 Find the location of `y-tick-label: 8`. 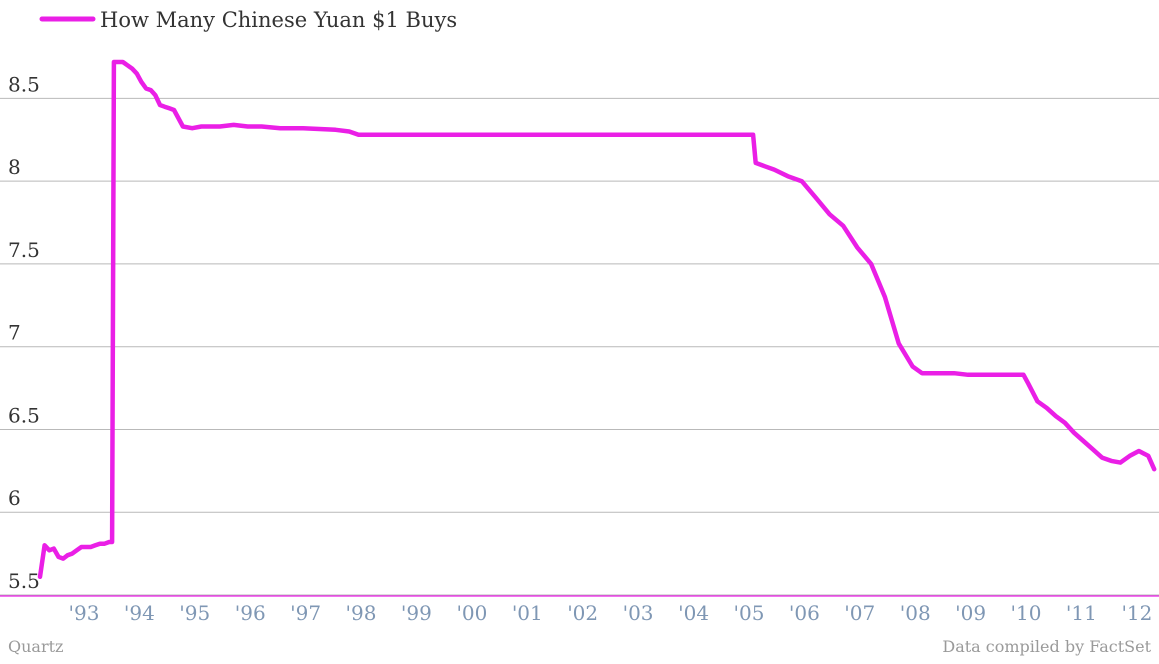

y-tick-label: 8 is located at coordinates (14, 167).